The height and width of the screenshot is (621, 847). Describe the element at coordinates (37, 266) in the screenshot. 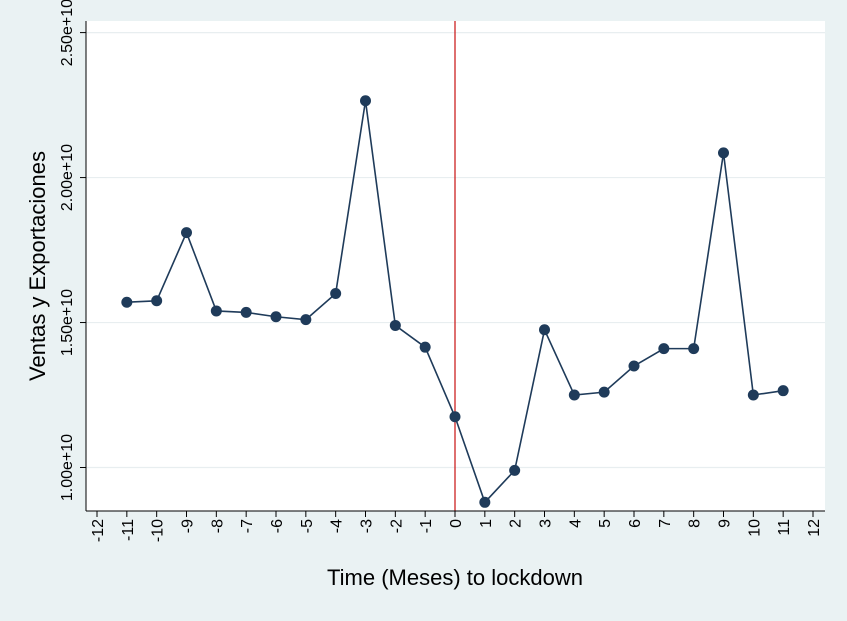

I see `y-axis-label: Ventas y Exportaciones` at that location.